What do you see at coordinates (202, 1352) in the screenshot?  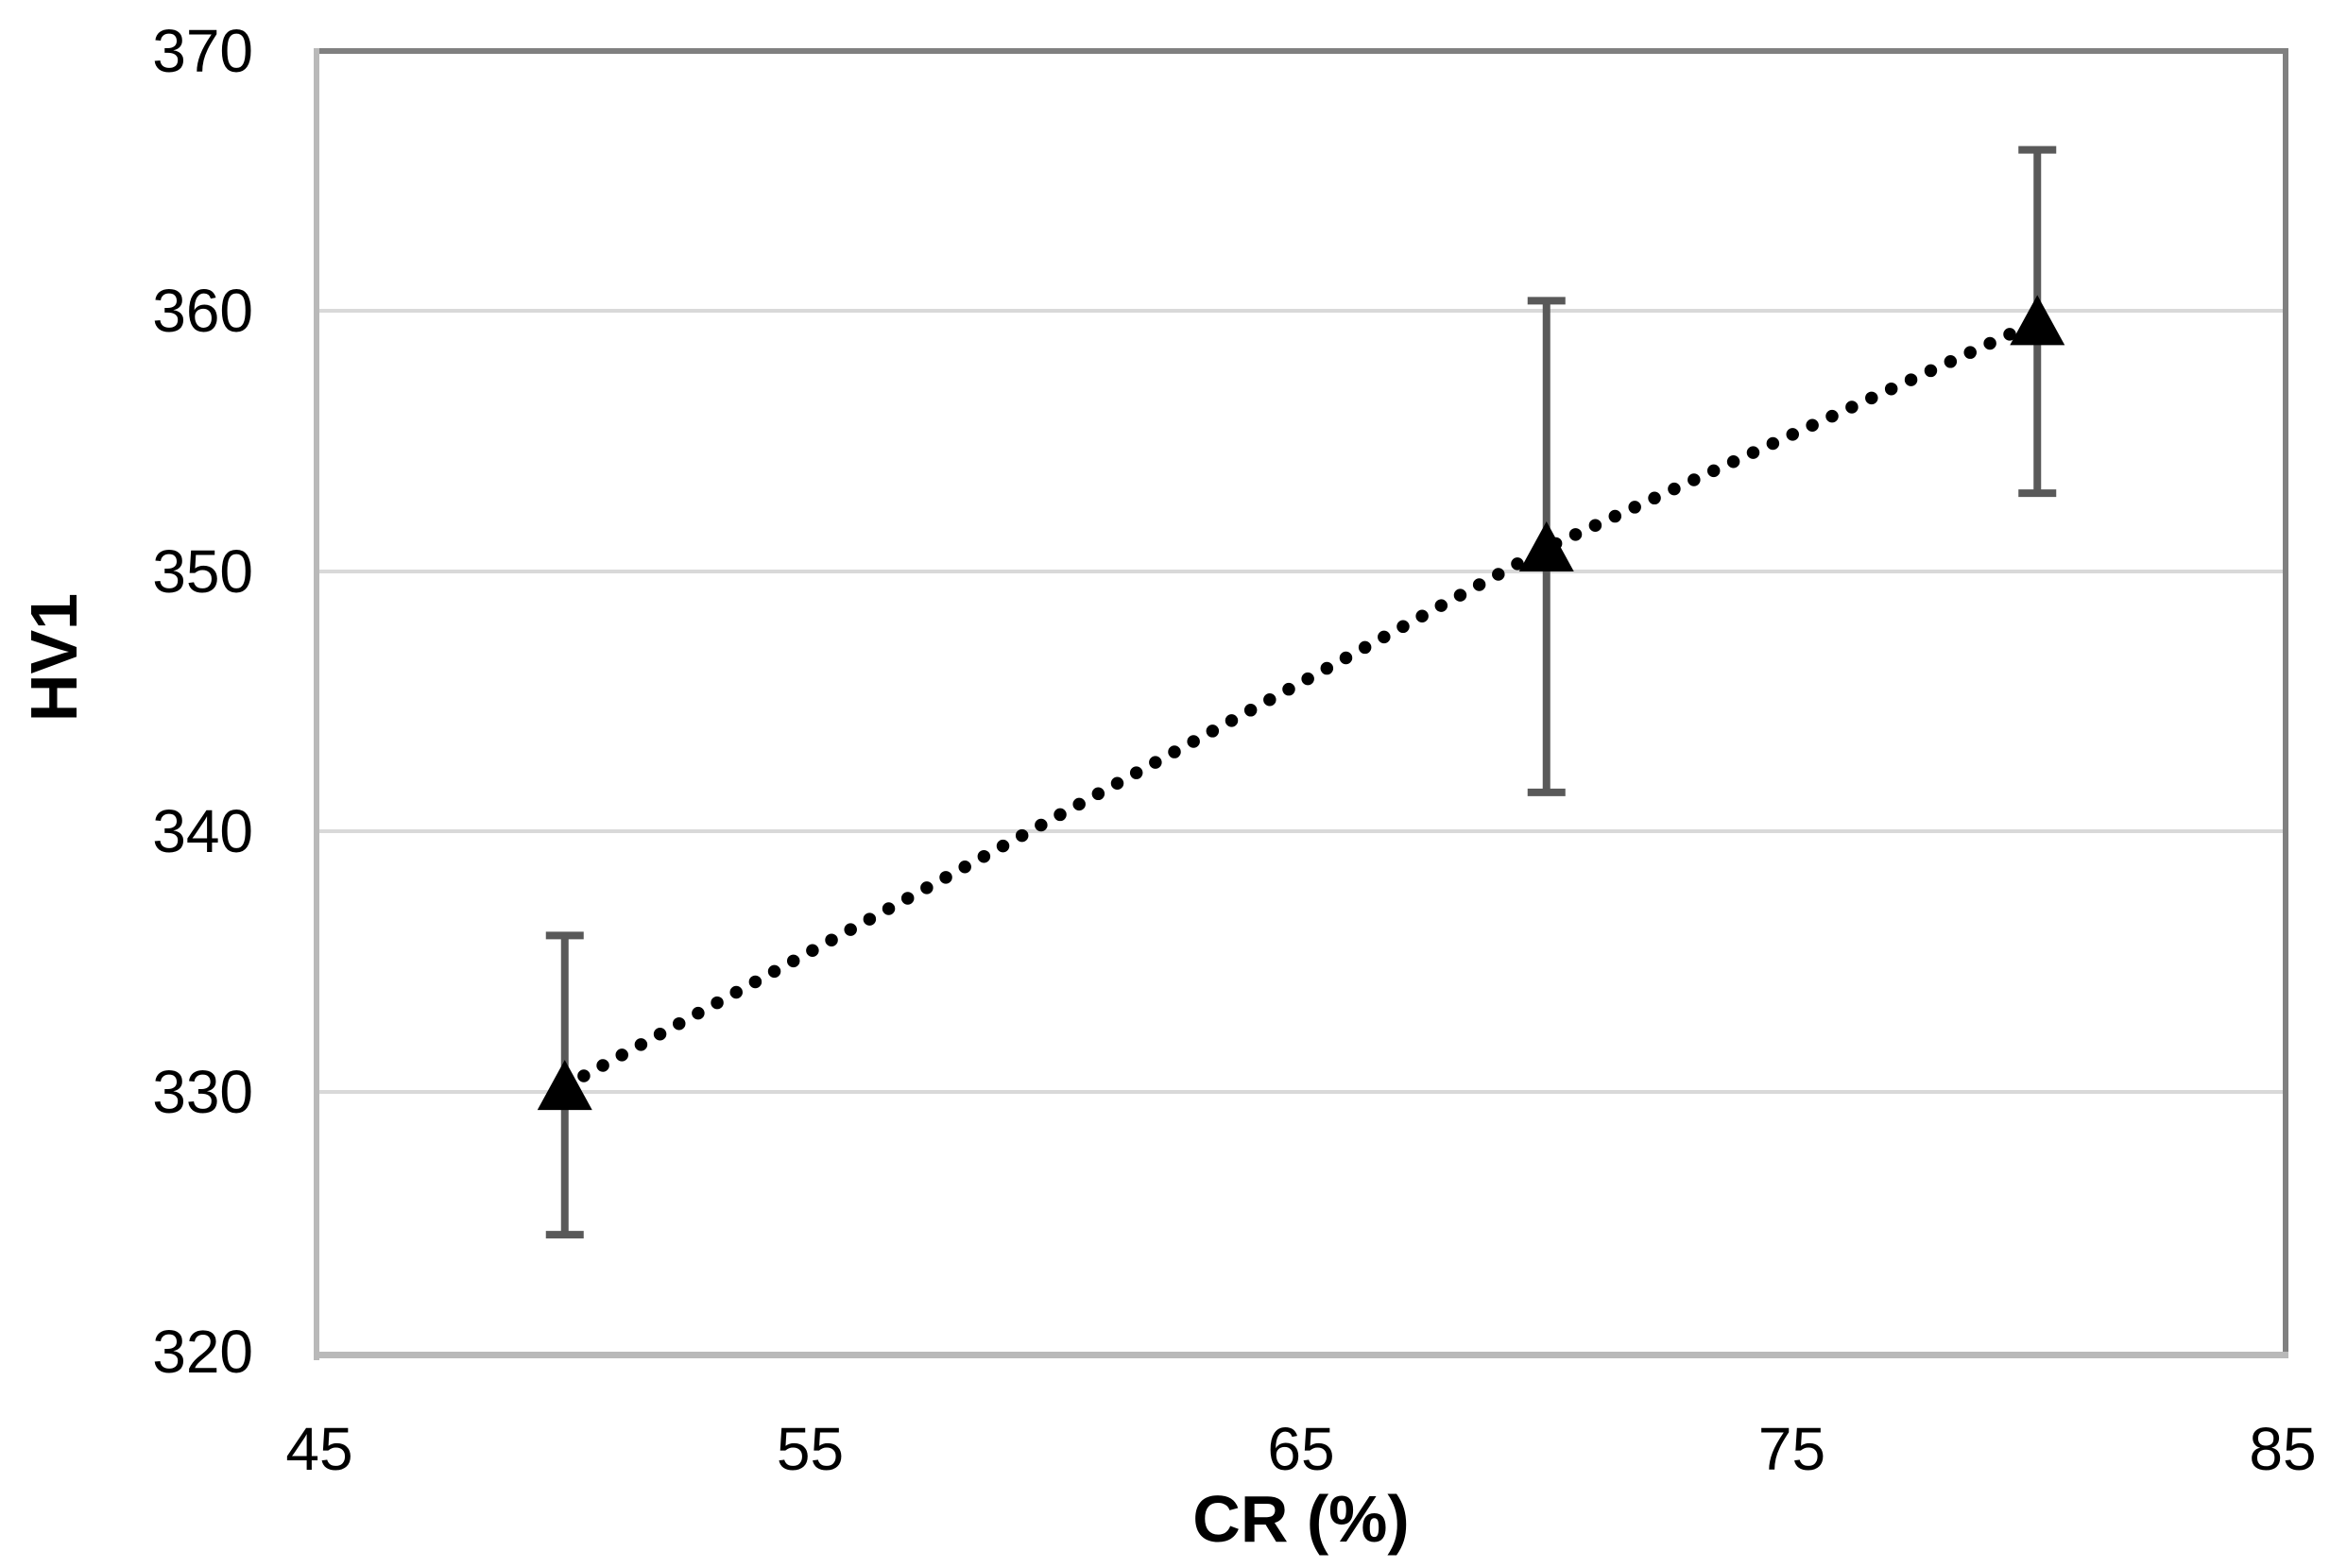 I see `y-tick-label: 320` at bounding box center [202, 1352].